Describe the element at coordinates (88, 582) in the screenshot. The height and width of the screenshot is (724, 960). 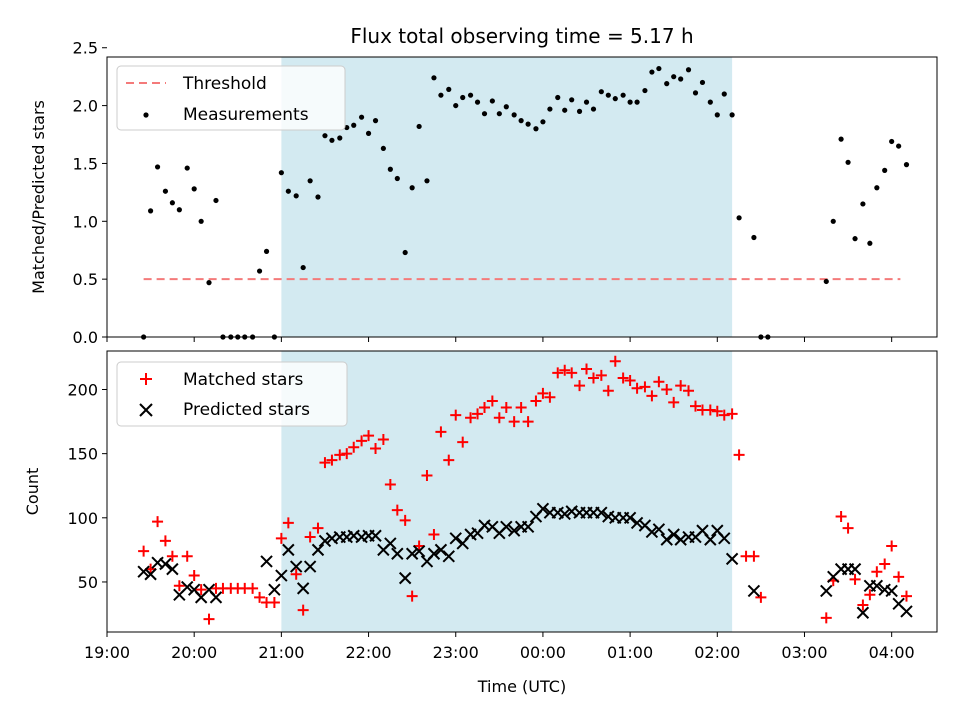
I see `count-y-tick-label: 50` at that location.